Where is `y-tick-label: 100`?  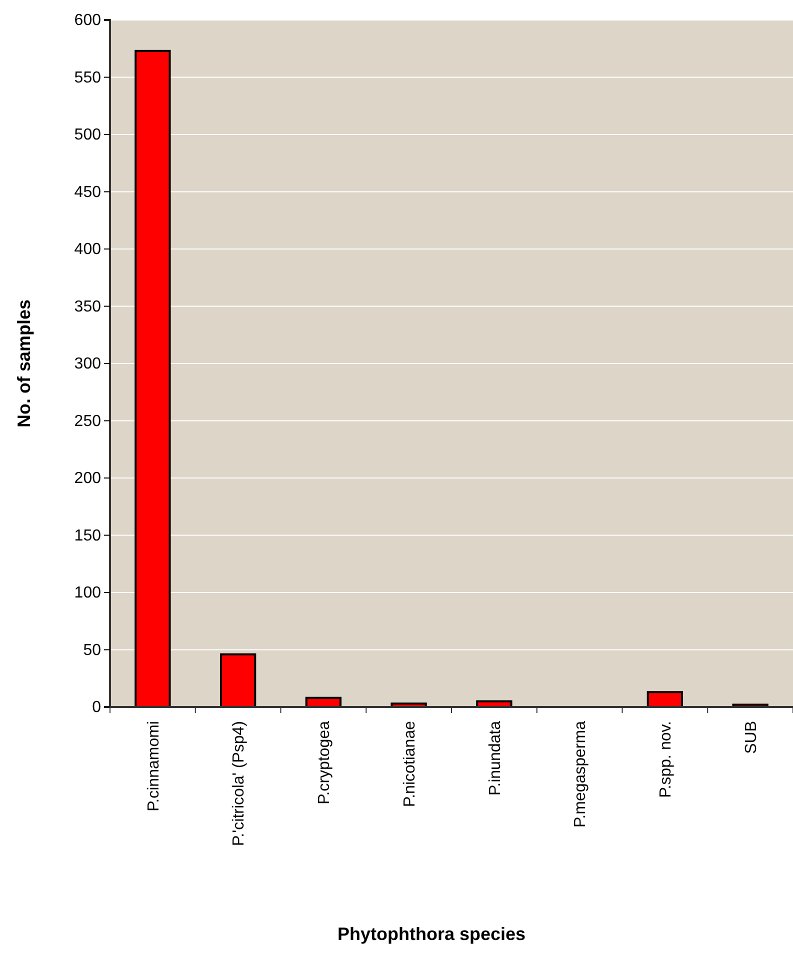 y-tick-label: 100 is located at coordinates (88, 593).